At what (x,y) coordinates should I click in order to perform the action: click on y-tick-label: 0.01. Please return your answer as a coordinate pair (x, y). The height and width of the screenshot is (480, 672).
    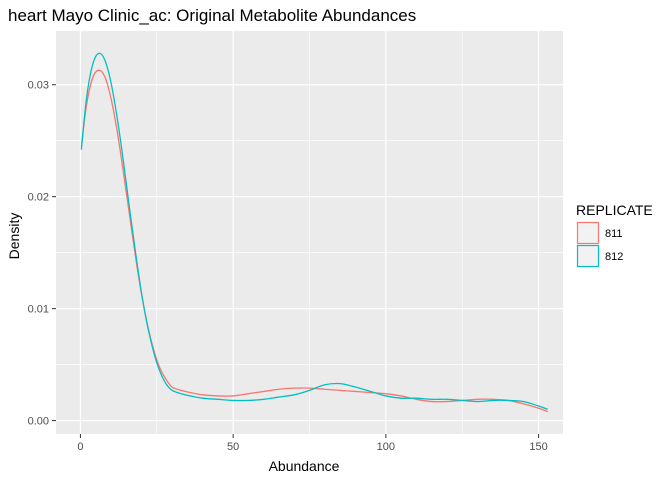
    Looking at the image, I should click on (38, 310).